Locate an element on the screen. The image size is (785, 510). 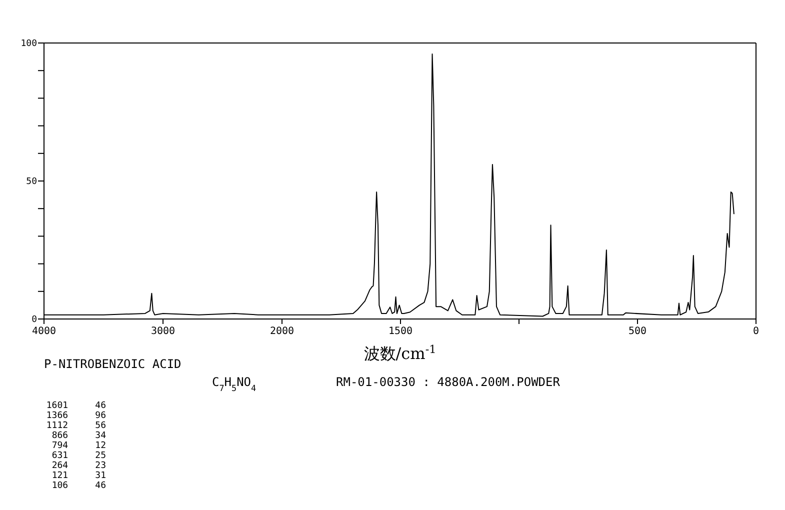
text: 1366 96 is located at coordinates (76, 416).